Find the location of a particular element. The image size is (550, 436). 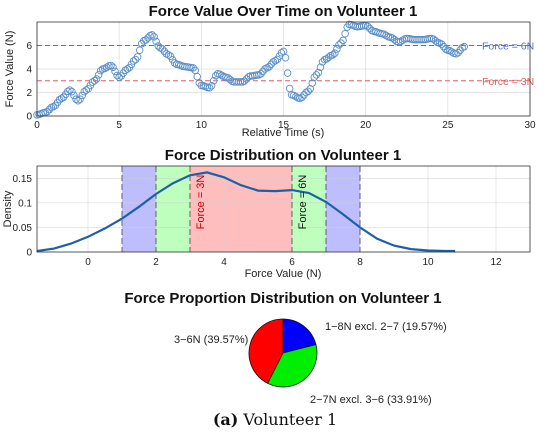

chart2-y-tick-0.15: 0.15 is located at coordinates (23, 179).